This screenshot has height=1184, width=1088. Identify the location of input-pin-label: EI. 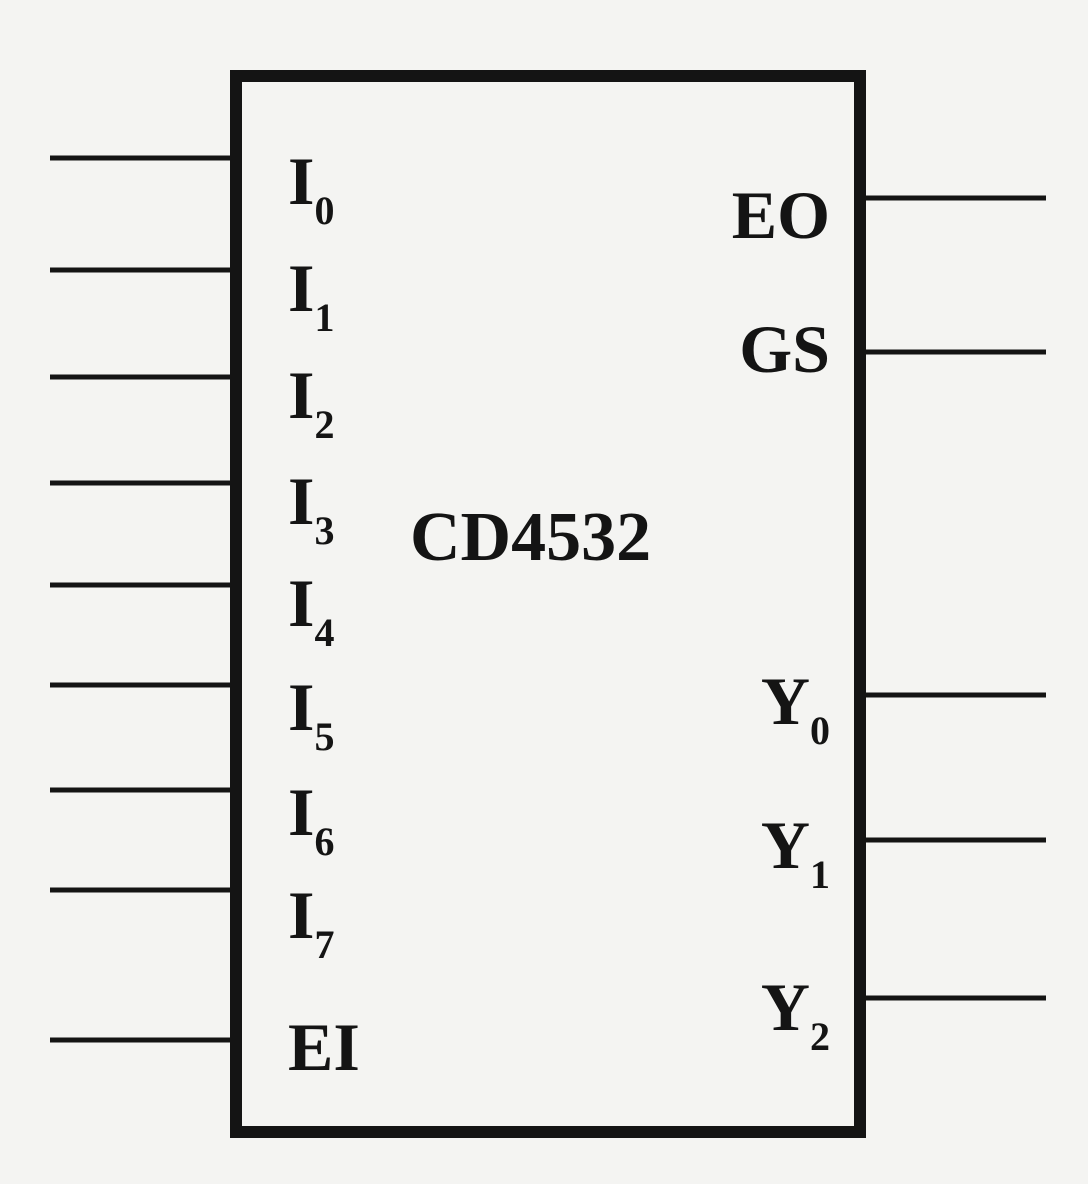
(324, 1047).